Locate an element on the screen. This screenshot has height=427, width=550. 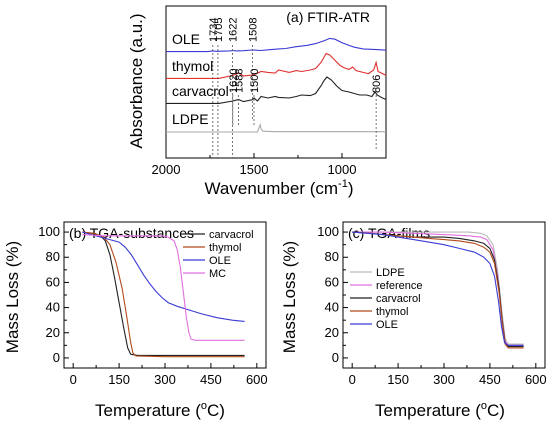
panel-a-x-tick-label: 1000 is located at coordinates (342, 169).